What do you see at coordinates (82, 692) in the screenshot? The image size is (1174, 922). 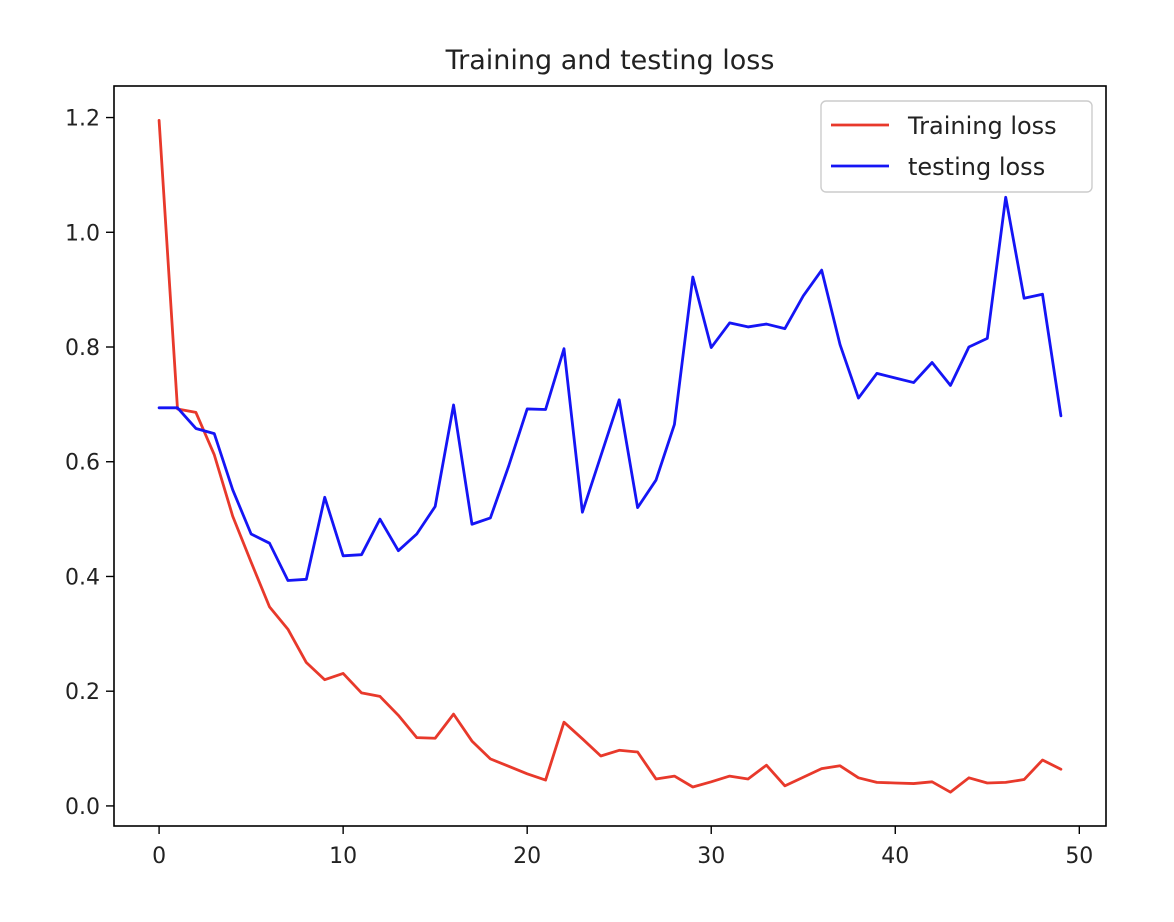 I see `y-tick-label: 0.2` at bounding box center [82, 692].